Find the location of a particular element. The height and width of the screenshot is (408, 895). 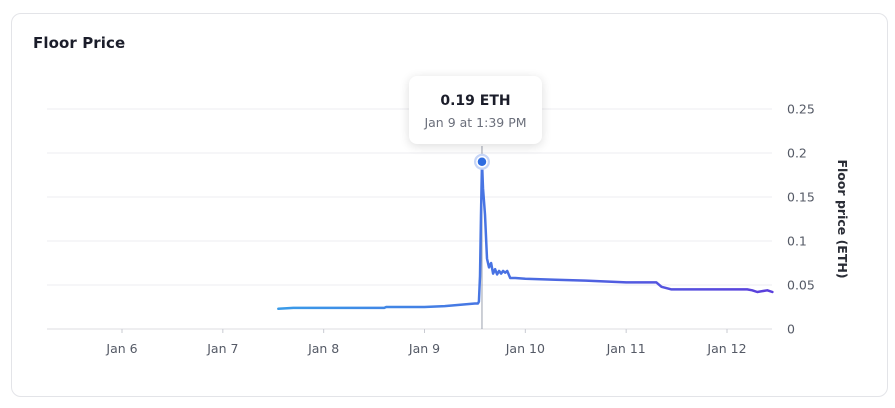

x-axis-labels: Jan 6 Jan 7 Jan 8 Jan 9 Jan 10 Jan 11 Jan 12 is located at coordinates (426, 342).